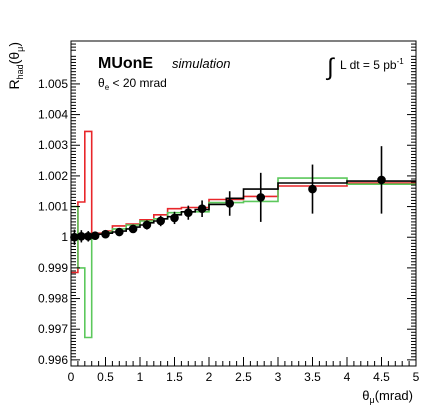 This screenshot has width=424, height=409. I want to click on x-tick-label: 1, so click(140, 377).